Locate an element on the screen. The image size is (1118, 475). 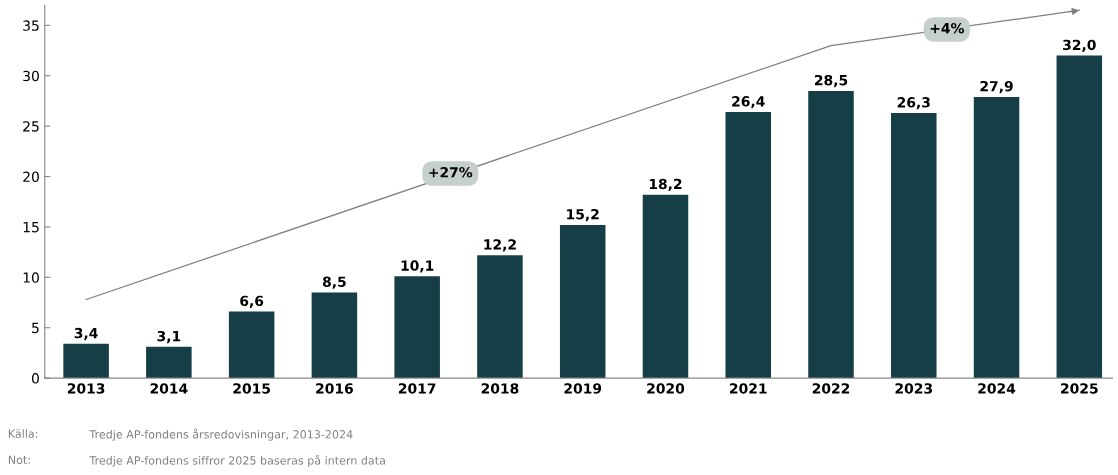
annotation: +27% is located at coordinates (451, 172).